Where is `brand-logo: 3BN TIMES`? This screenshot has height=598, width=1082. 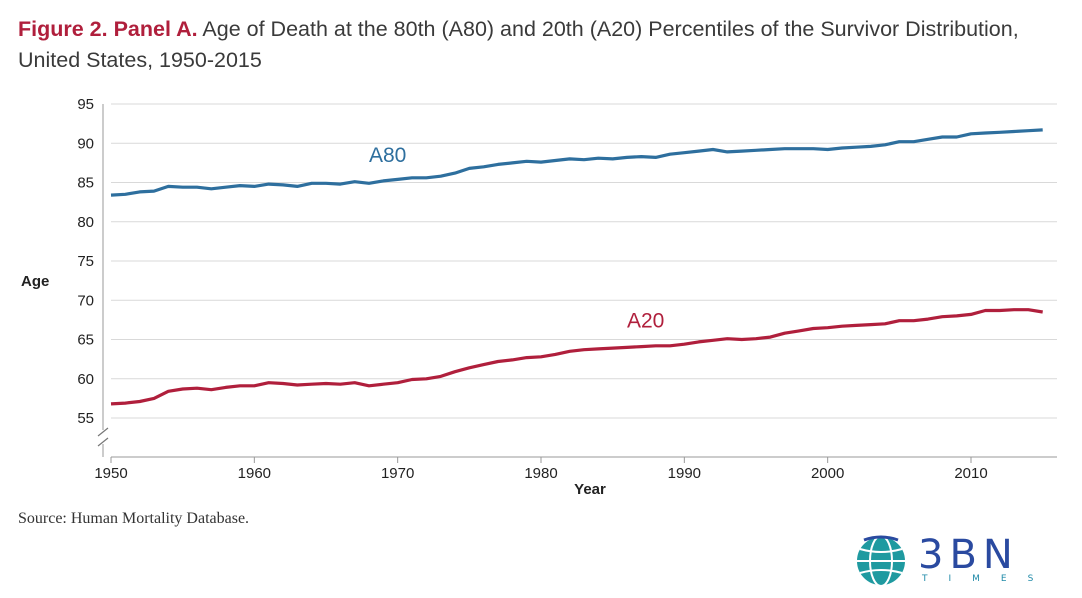 brand-logo: 3BN TIMES is located at coordinates (959, 562).